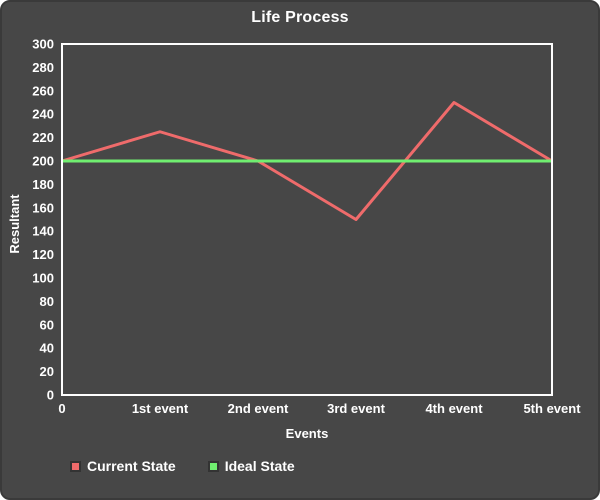 Image resolution: width=600 pixels, height=500 pixels. What do you see at coordinates (552, 408) in the screenshot?
I see `x-tick-label: 5th event` at bounding box center [552, 408].